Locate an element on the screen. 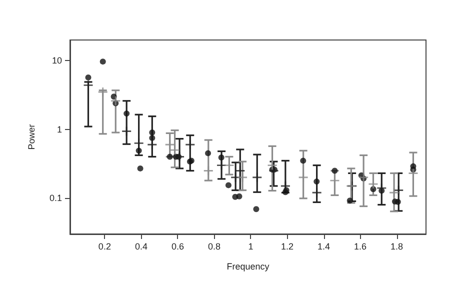  y-axis-title: Power is located at coordinates (31, 137).